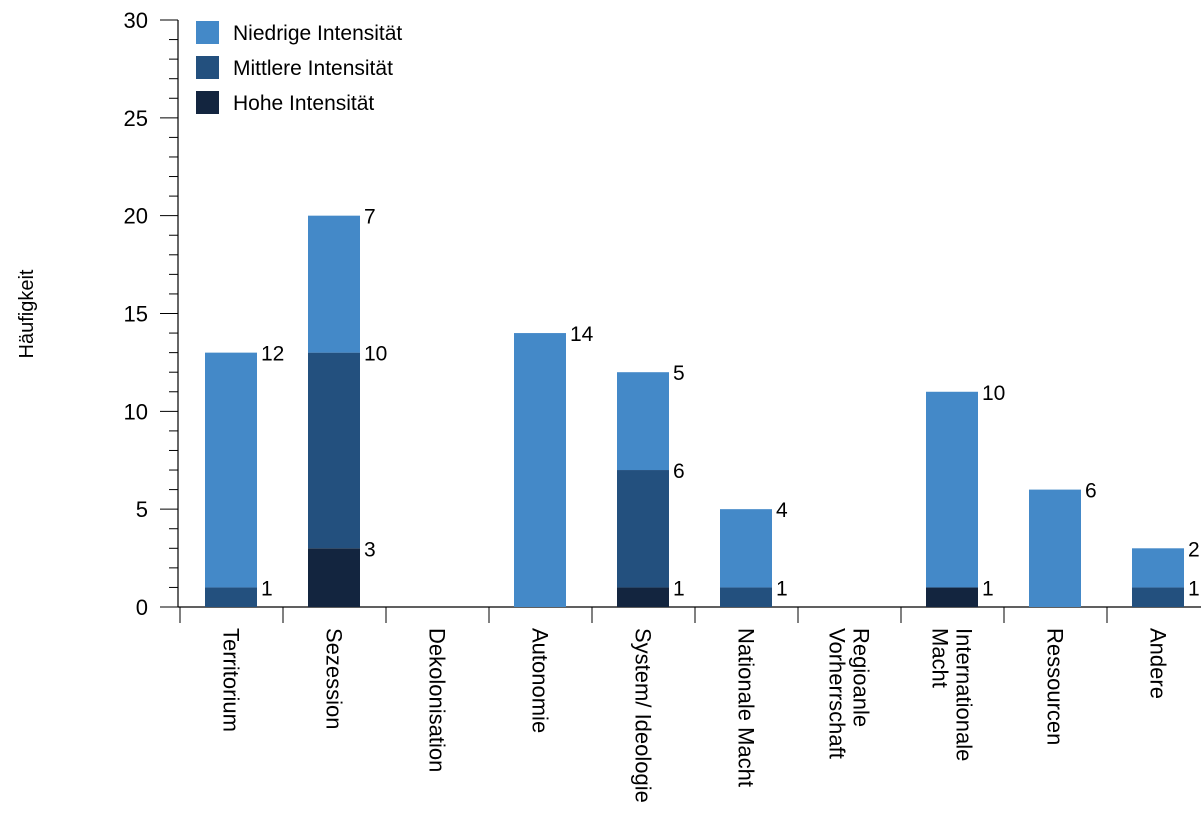 The width and height of the screenshot is (1201, 832). I want to click on category-label: Territorium, so click(231, 680).